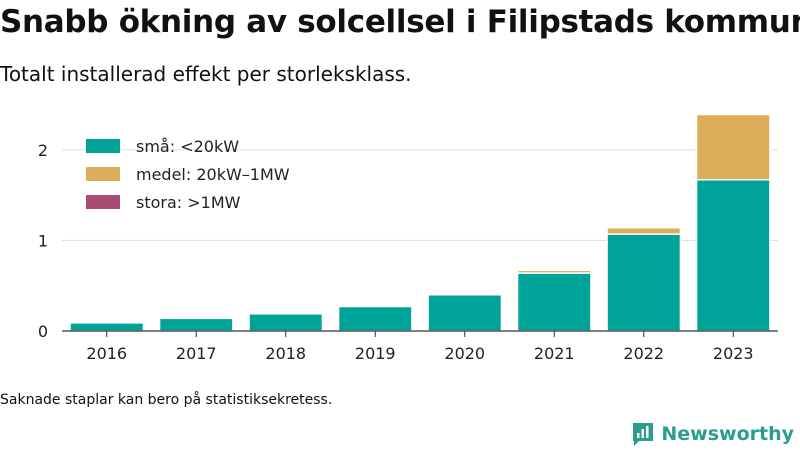 The width and height of the screenshot is (800, 450). What do you see at coordinates (375, 353) in the screenshot?
I see `x-tick-label: 2019` at bounding box center [375, 353].